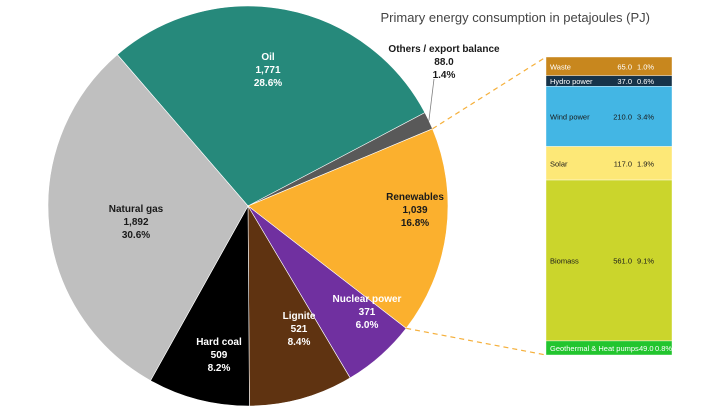 The image size is (722, 413). What do you see at coordinates (444, 75) in the screenshot?
I see `slice-label-others-export-balance-percent-label: 1.4%` at bounding box center [444, 75].